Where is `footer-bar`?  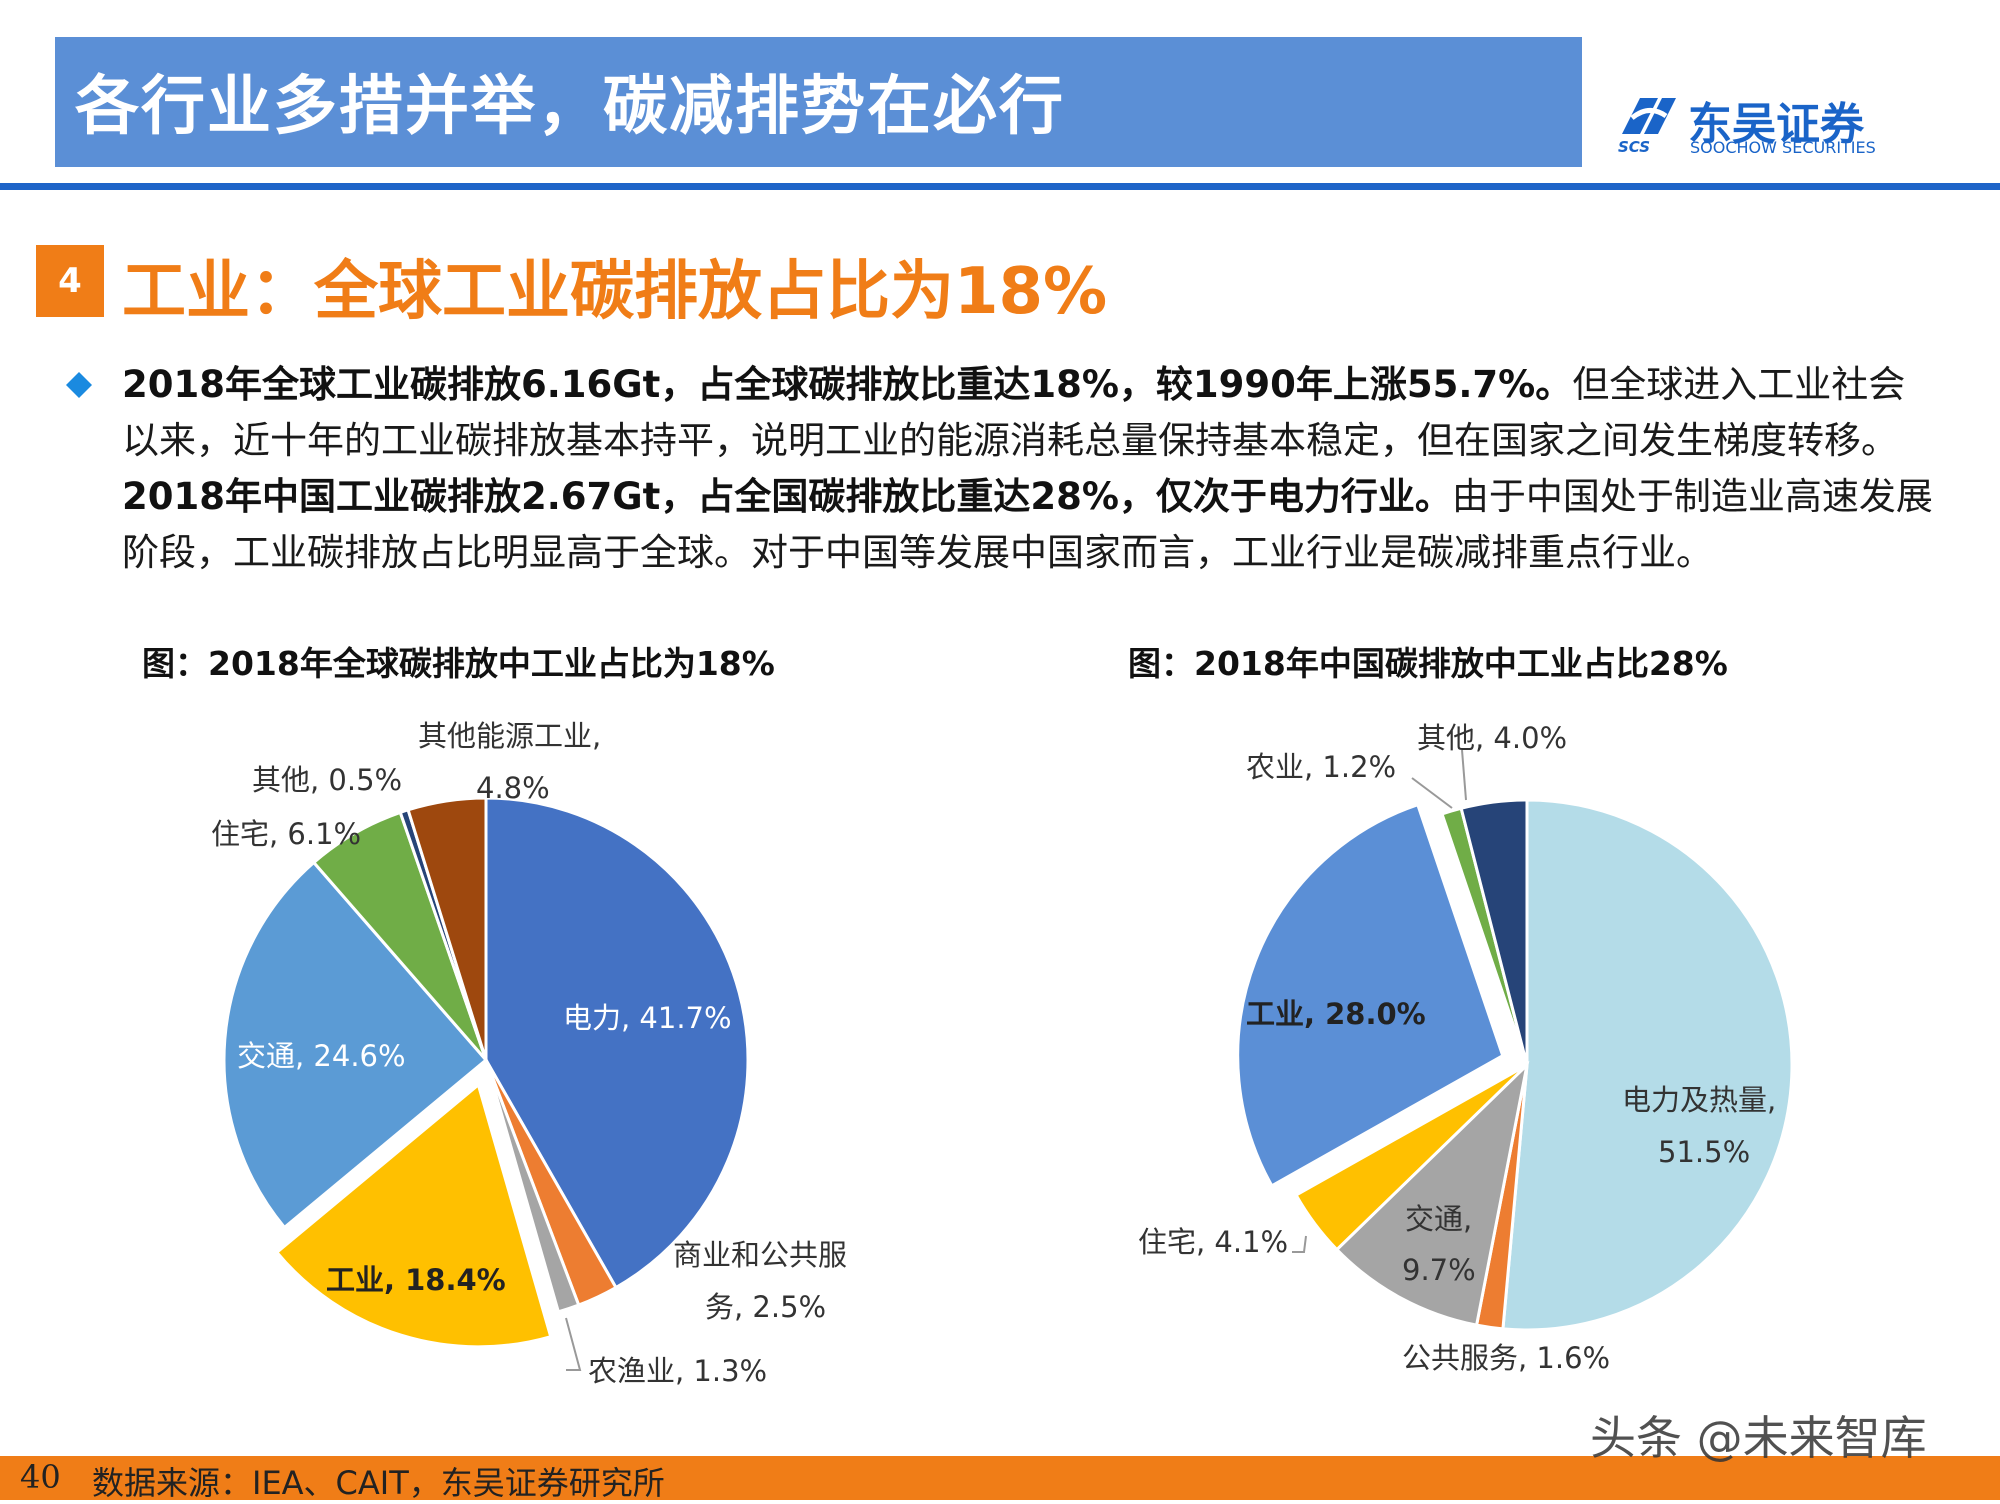 footer-bar is located at coordinates (1000, 1478).